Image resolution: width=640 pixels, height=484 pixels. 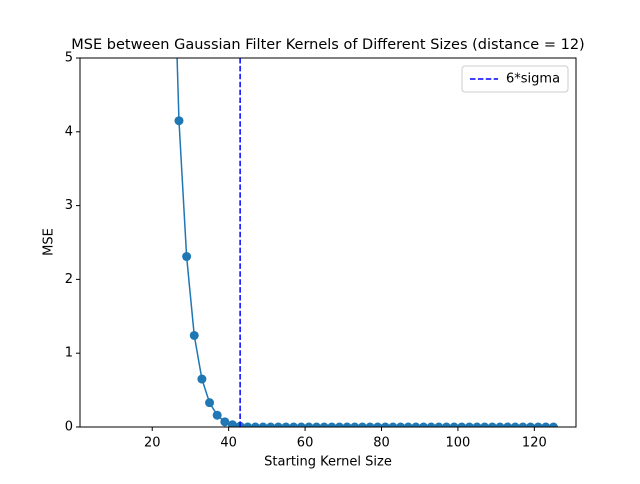 What do you see at coordinates (69, 279) in the screenshot?
I see `y-tick-label: 2` at bounding box center [69, 279].